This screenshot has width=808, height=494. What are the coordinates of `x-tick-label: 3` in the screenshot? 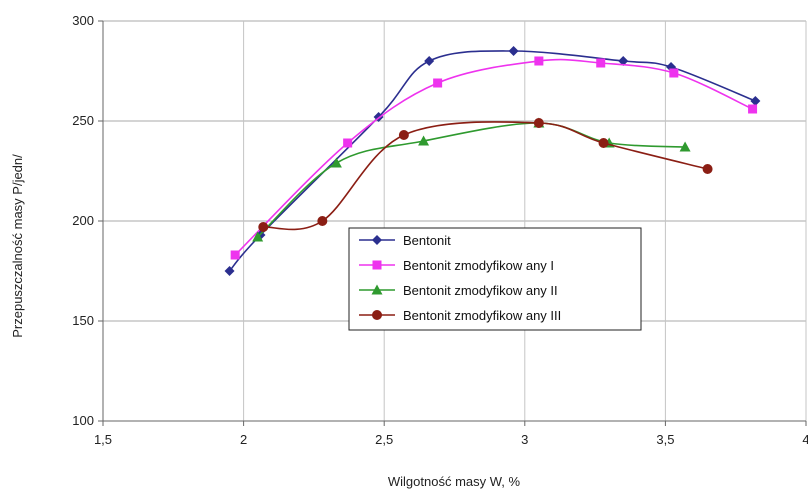 It's located at (524, 439).